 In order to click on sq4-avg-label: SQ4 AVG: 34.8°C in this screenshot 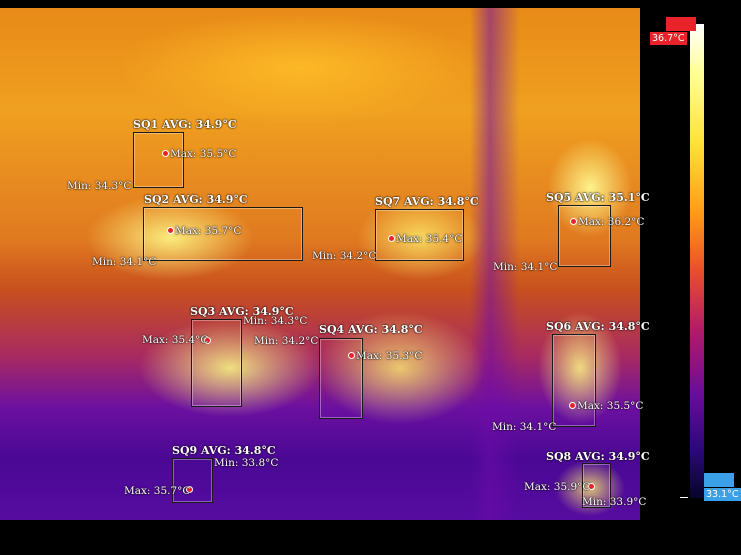, I will do `click(371, 329)`.